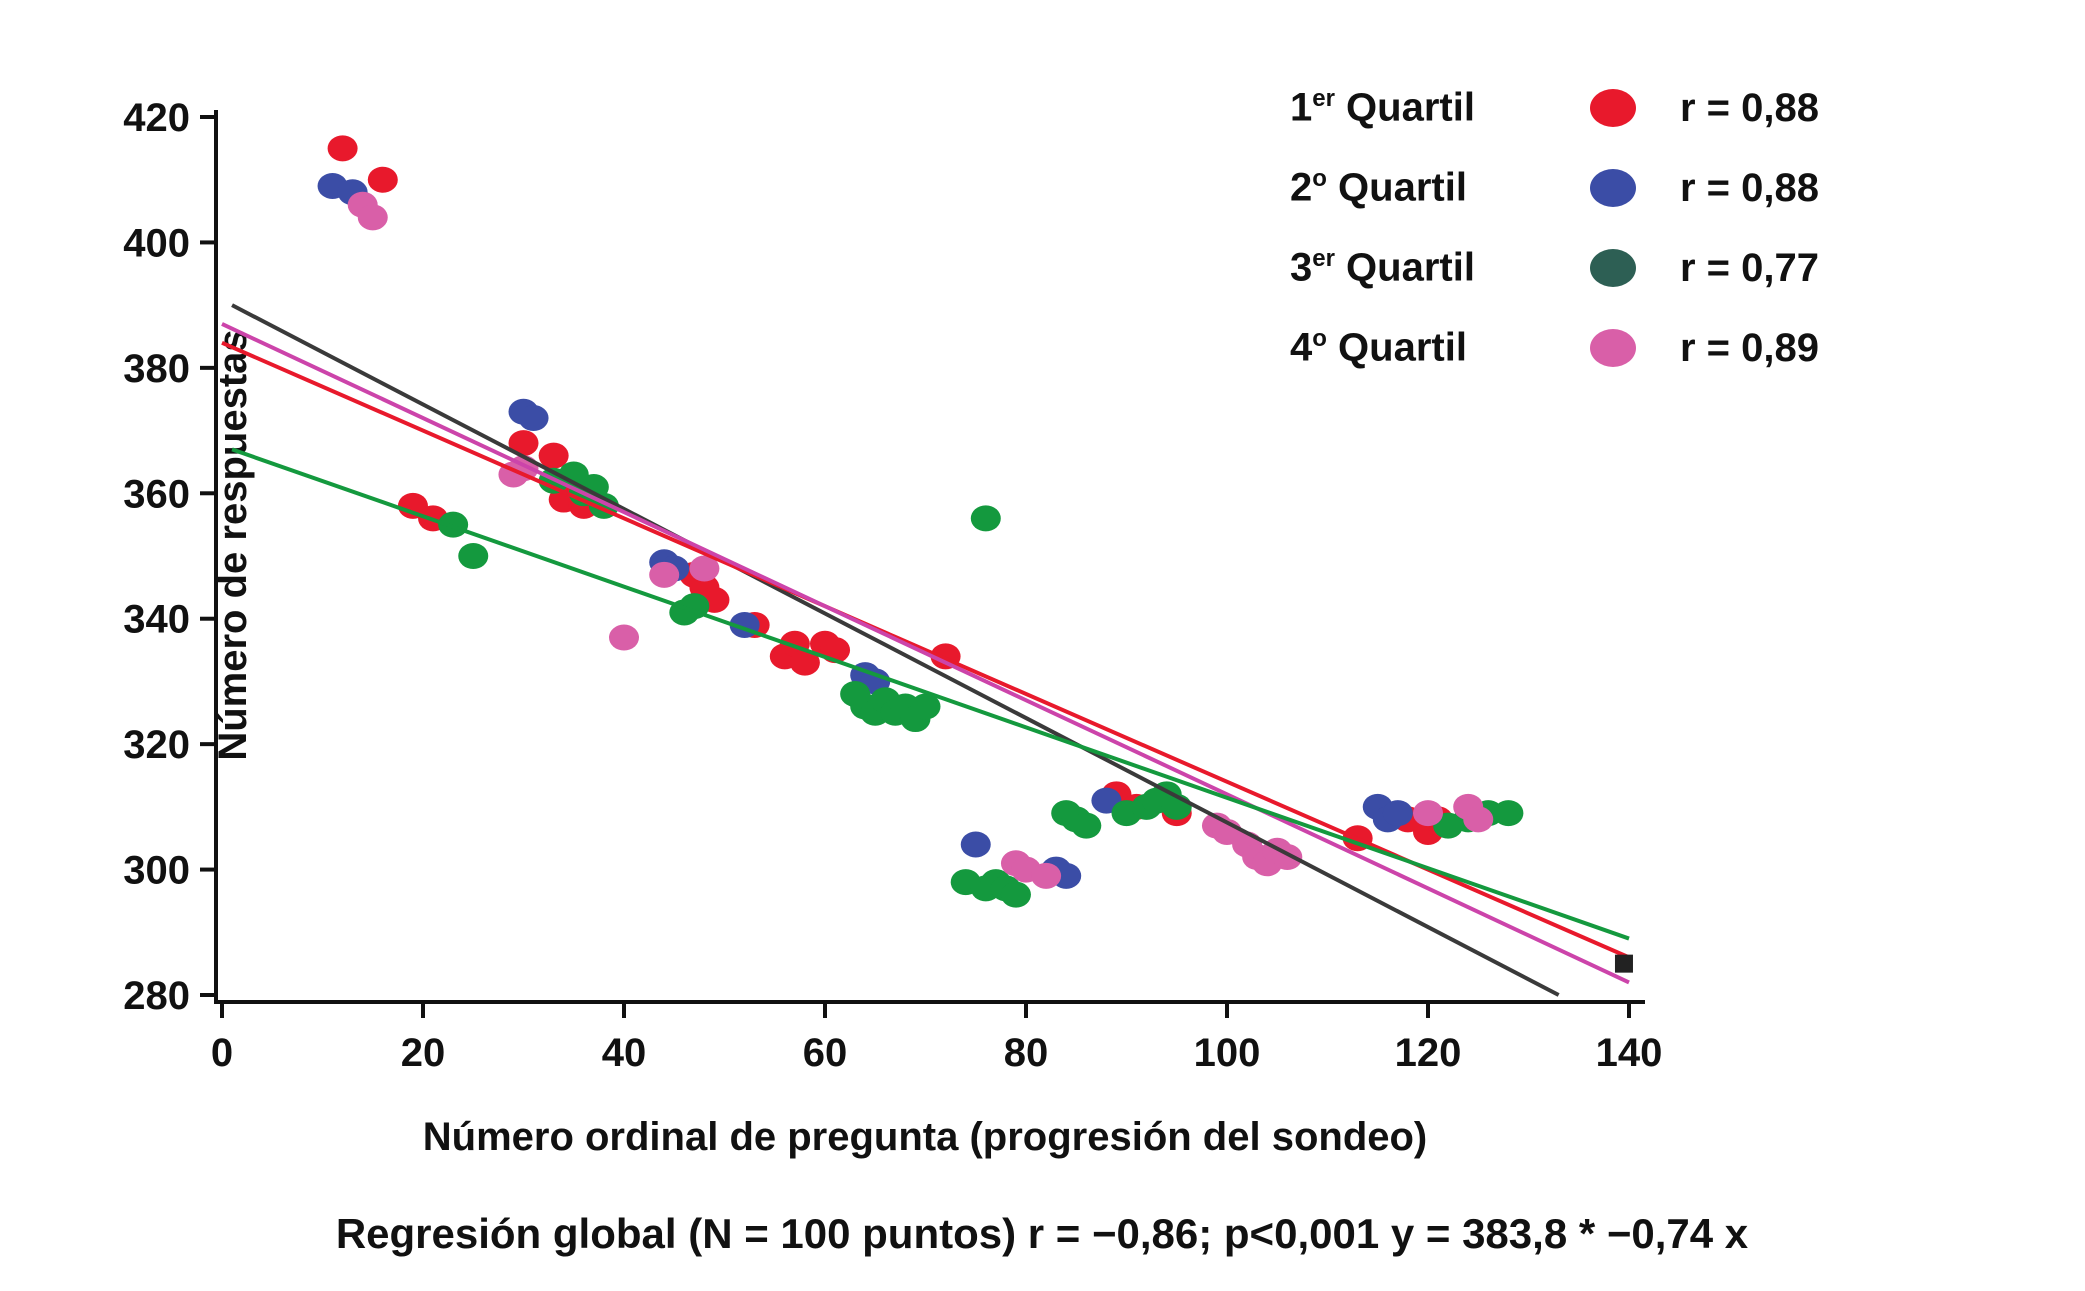  What do you see at coordinates (1382, 107) in the screenshot?
I see `legend-label: 1er Quartil` at bounding box center [1382, 107].